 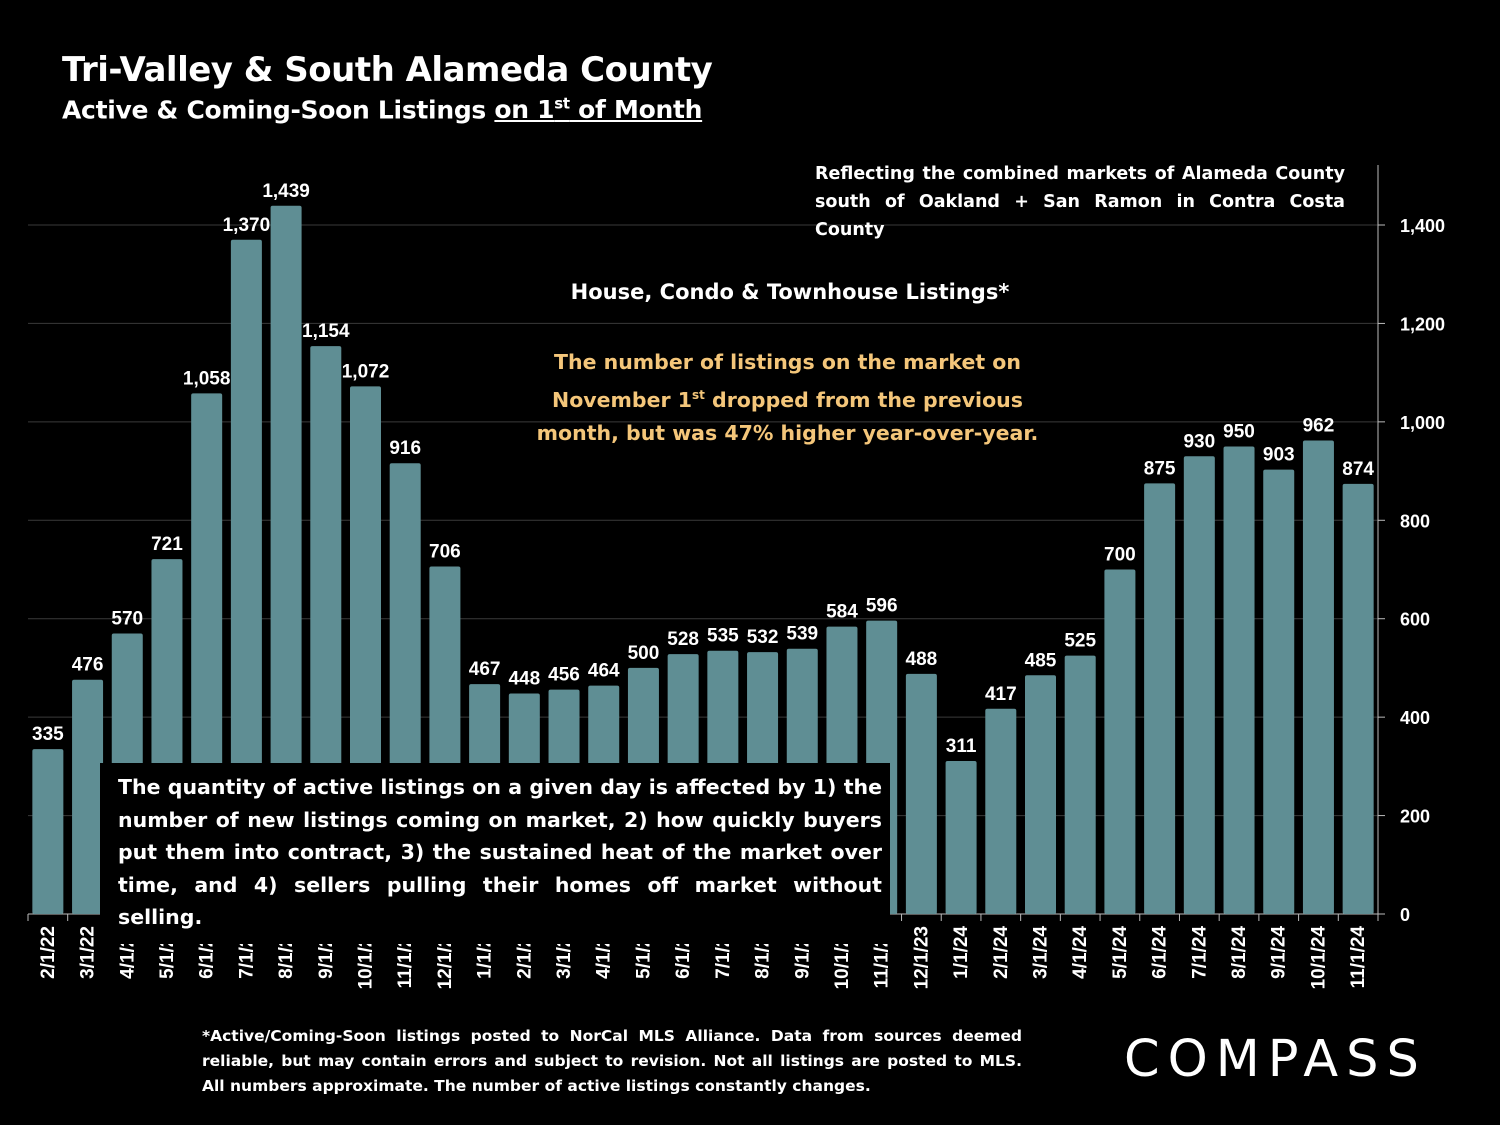 What do you see at coordinates (604, 671) in the screenshot?
I see `data-label: 464` at bounding box center [604, 671].